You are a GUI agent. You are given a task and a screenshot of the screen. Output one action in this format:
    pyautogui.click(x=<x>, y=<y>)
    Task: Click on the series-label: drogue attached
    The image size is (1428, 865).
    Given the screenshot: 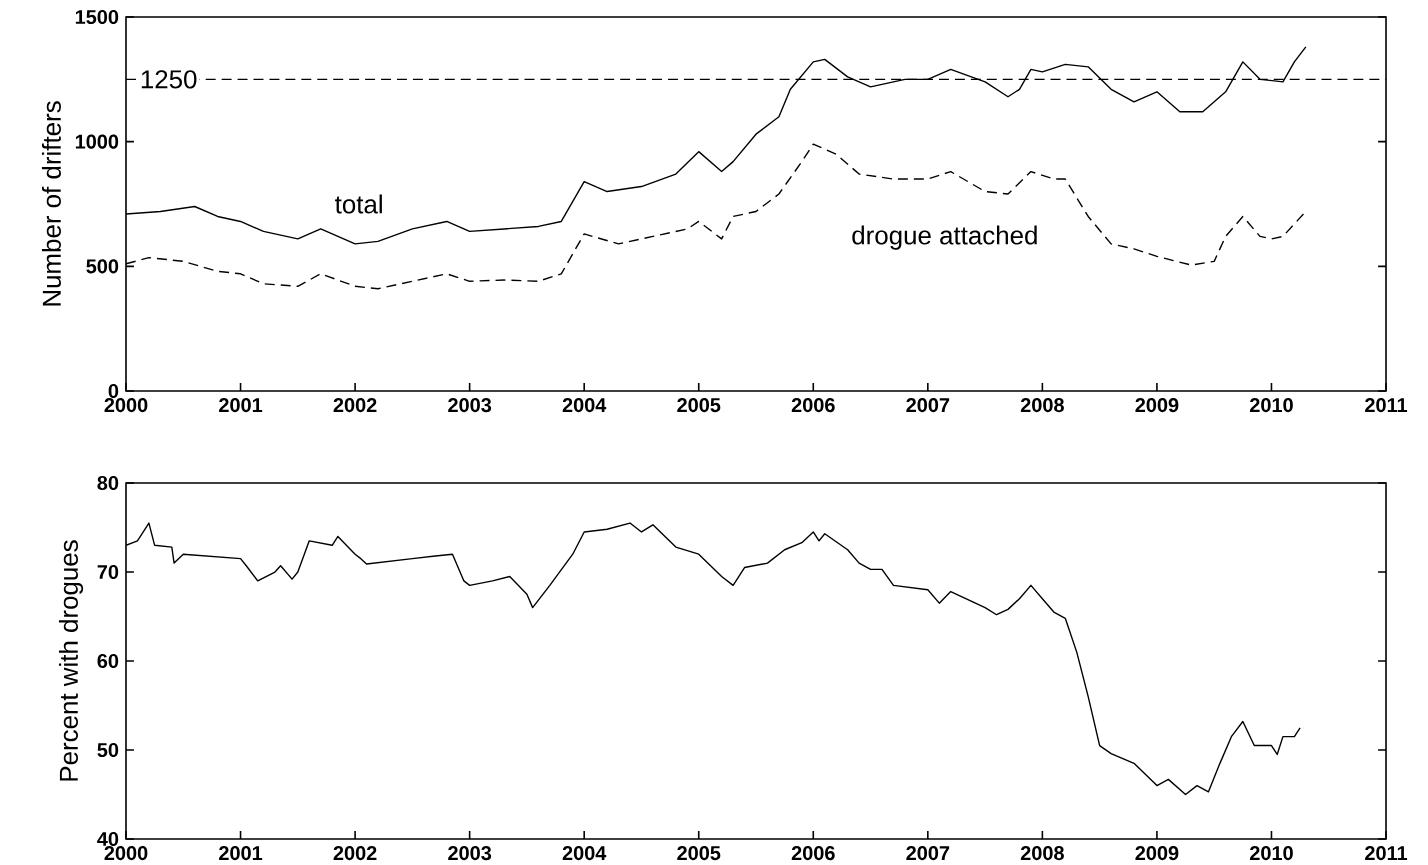 What is the action you would take?
    pyautogui.click(x=944, y=237)
    